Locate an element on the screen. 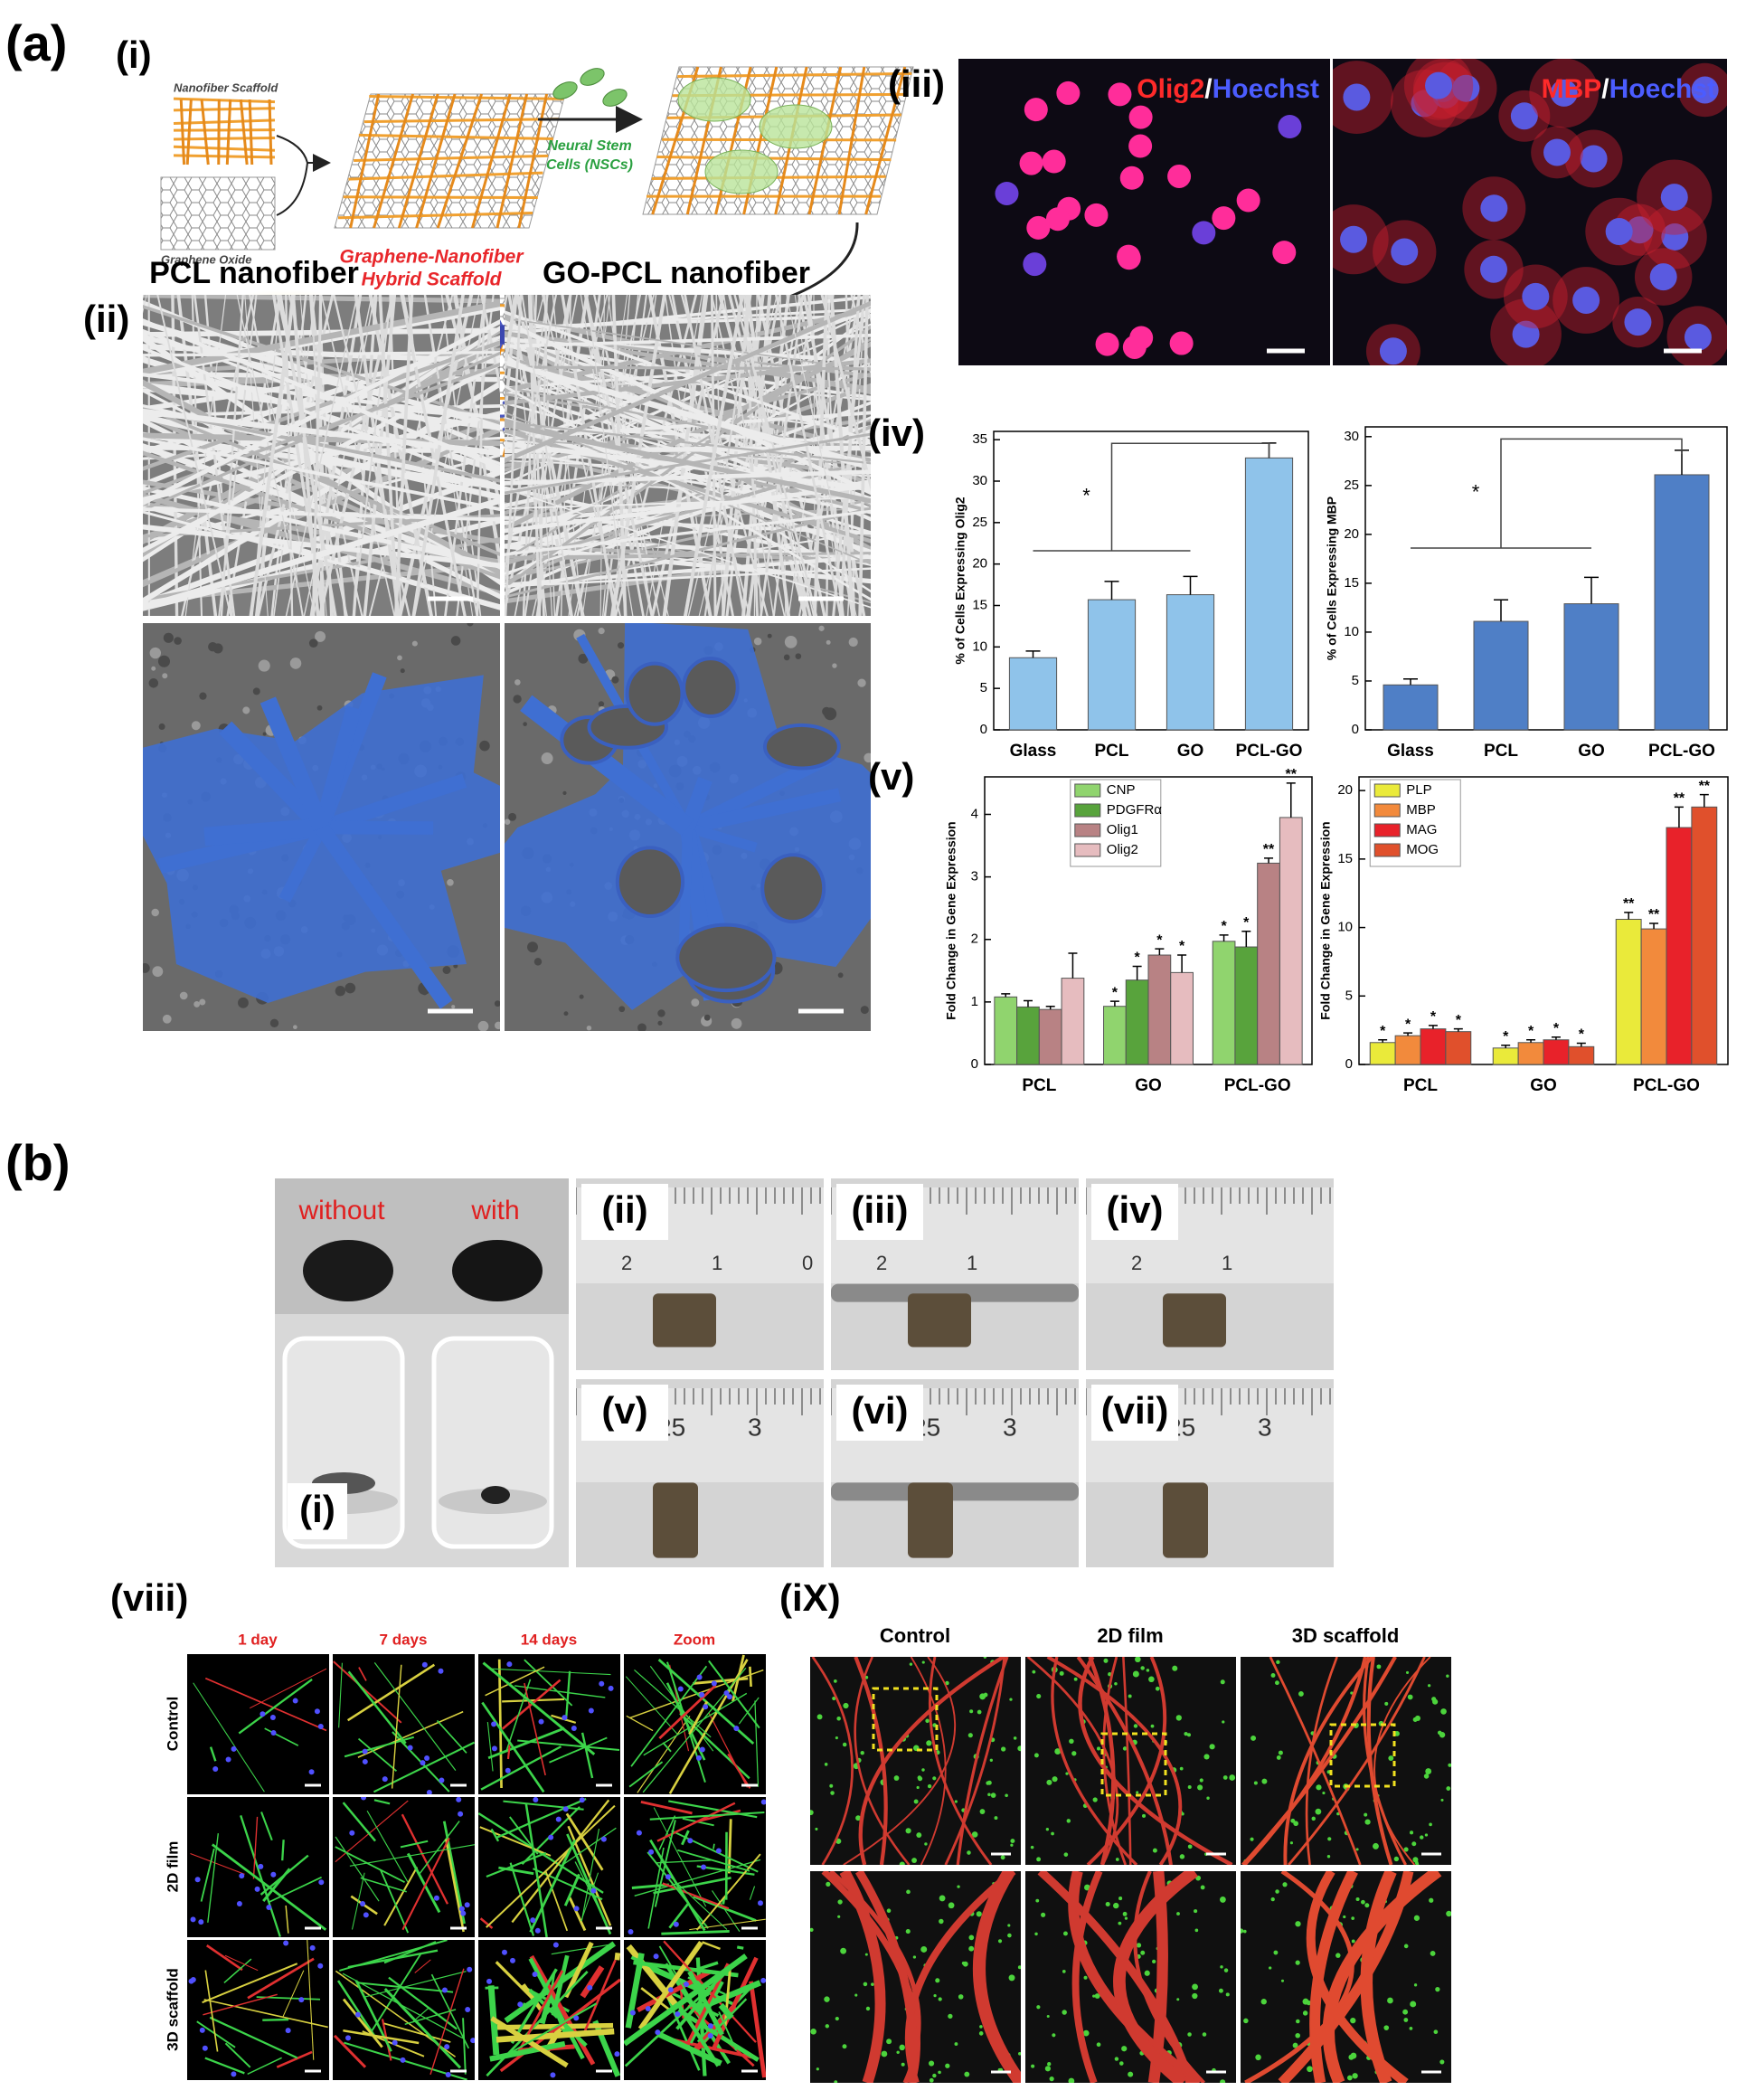  y-tick-label: 10 is located at coordinates (1352, 631).